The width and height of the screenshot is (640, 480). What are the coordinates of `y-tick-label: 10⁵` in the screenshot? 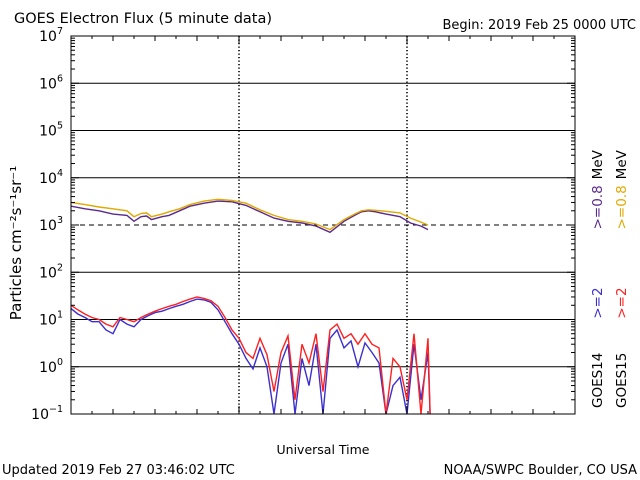 It's located at (51, 130).